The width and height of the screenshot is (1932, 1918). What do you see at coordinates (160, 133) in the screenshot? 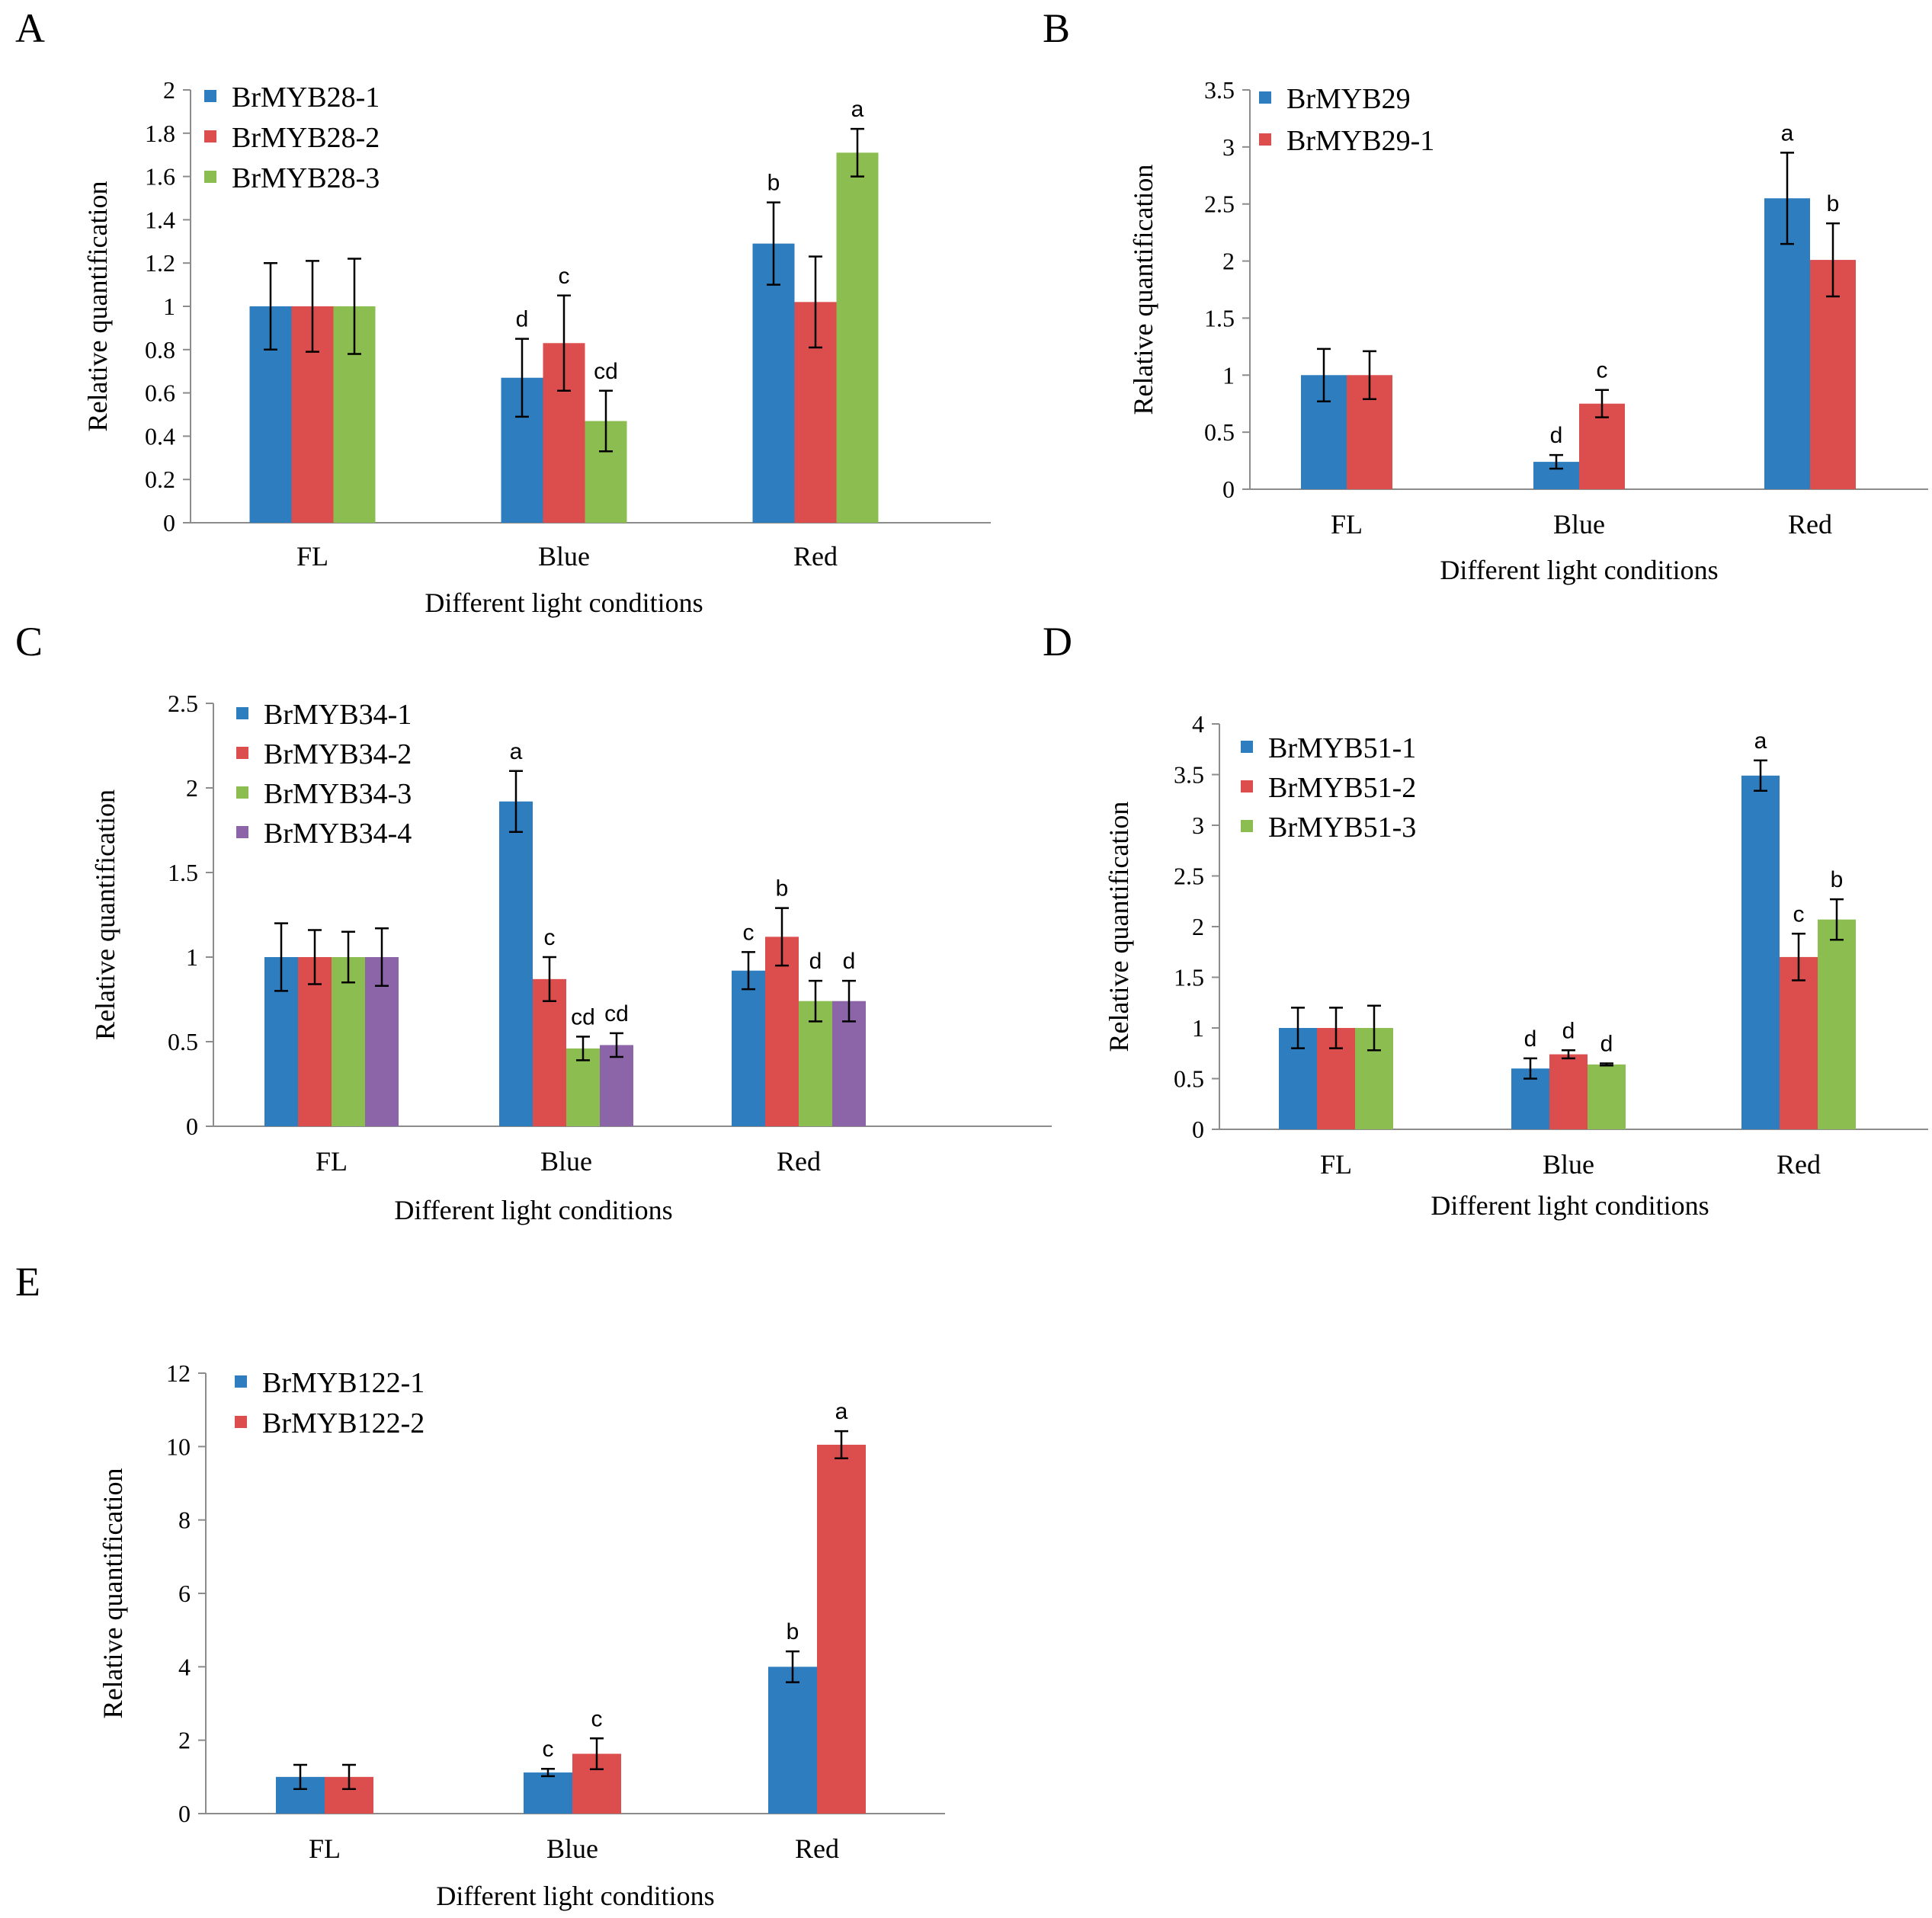
I see `y-tick-label: 1.8` at bounding box center [160, 133].